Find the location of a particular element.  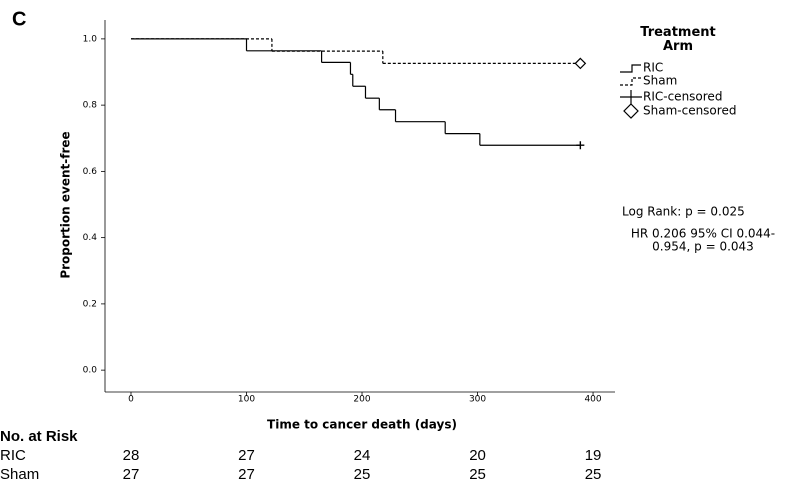

y-tick-label: 0.6 is located at coordinates (90, 172).